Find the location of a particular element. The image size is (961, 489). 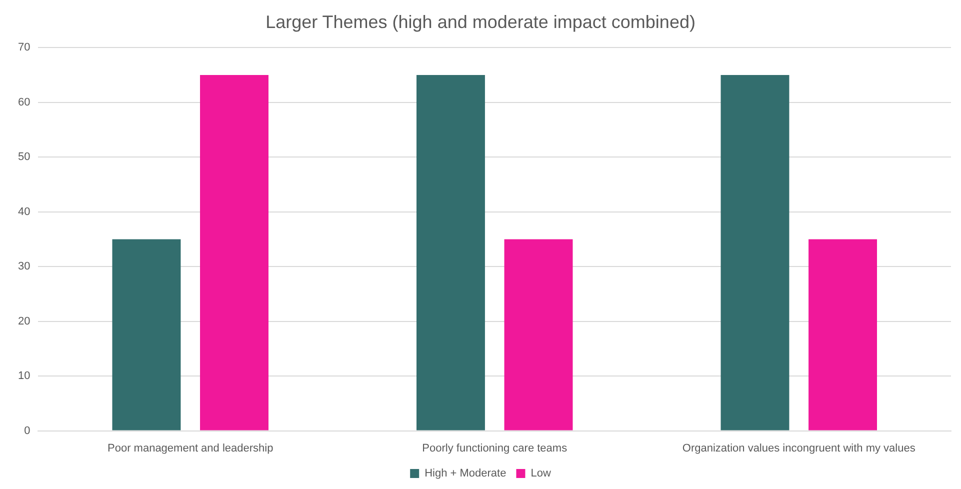

x-tick-label: Poor management and leadership is located at coordinates (190, 448).